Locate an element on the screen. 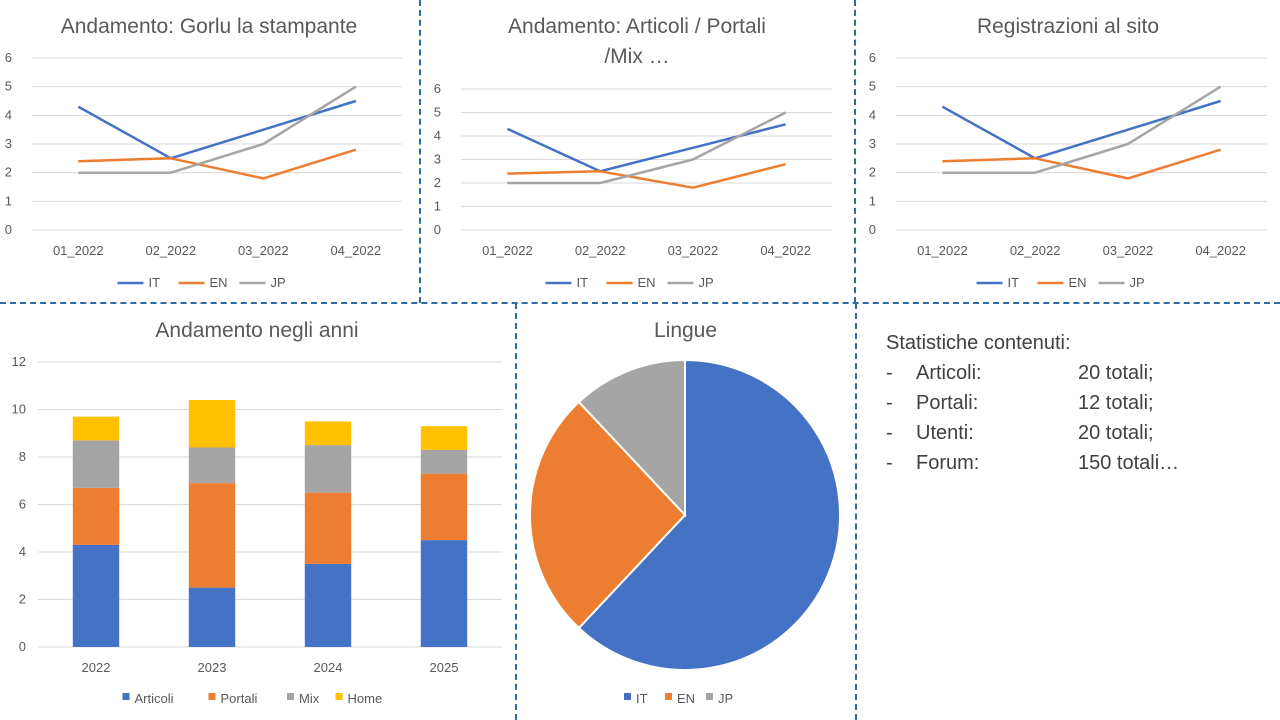 This screenshot has height=720, width=1280. pie-slice-jp is located at coordinates (631, 438).